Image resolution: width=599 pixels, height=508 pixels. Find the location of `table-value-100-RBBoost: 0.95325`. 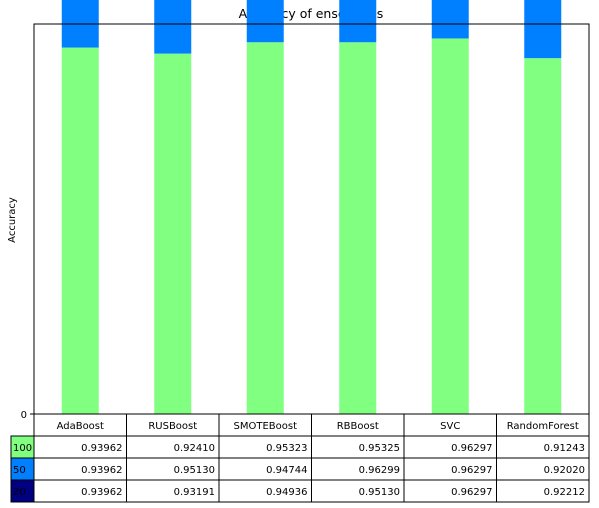

table-value-100-RBBoost: 0.95325 is located at coordinates (379, 448).